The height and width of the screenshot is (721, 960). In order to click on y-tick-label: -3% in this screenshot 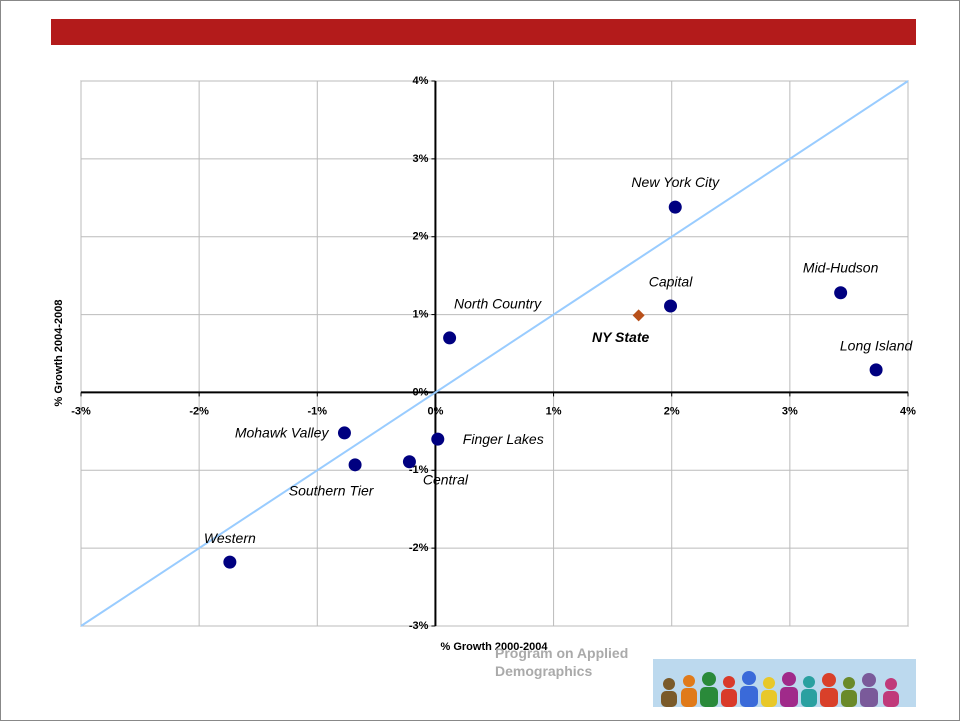, I will do `click(419, 626)`.